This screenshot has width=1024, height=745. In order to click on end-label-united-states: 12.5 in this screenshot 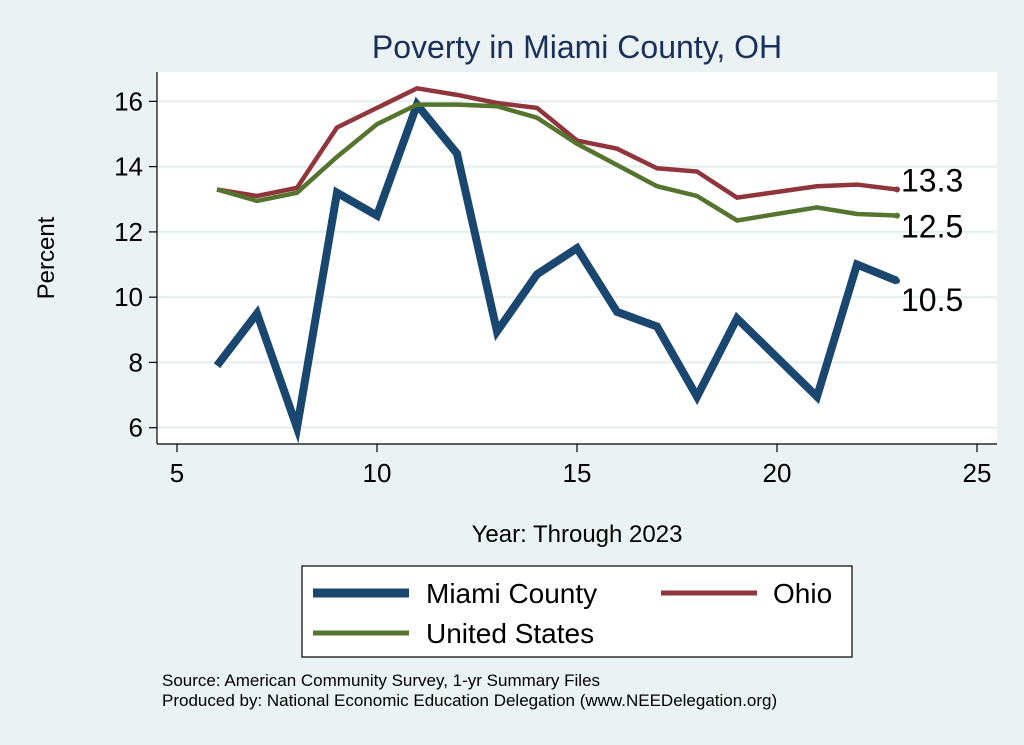, I will do `click(932, 227)`.